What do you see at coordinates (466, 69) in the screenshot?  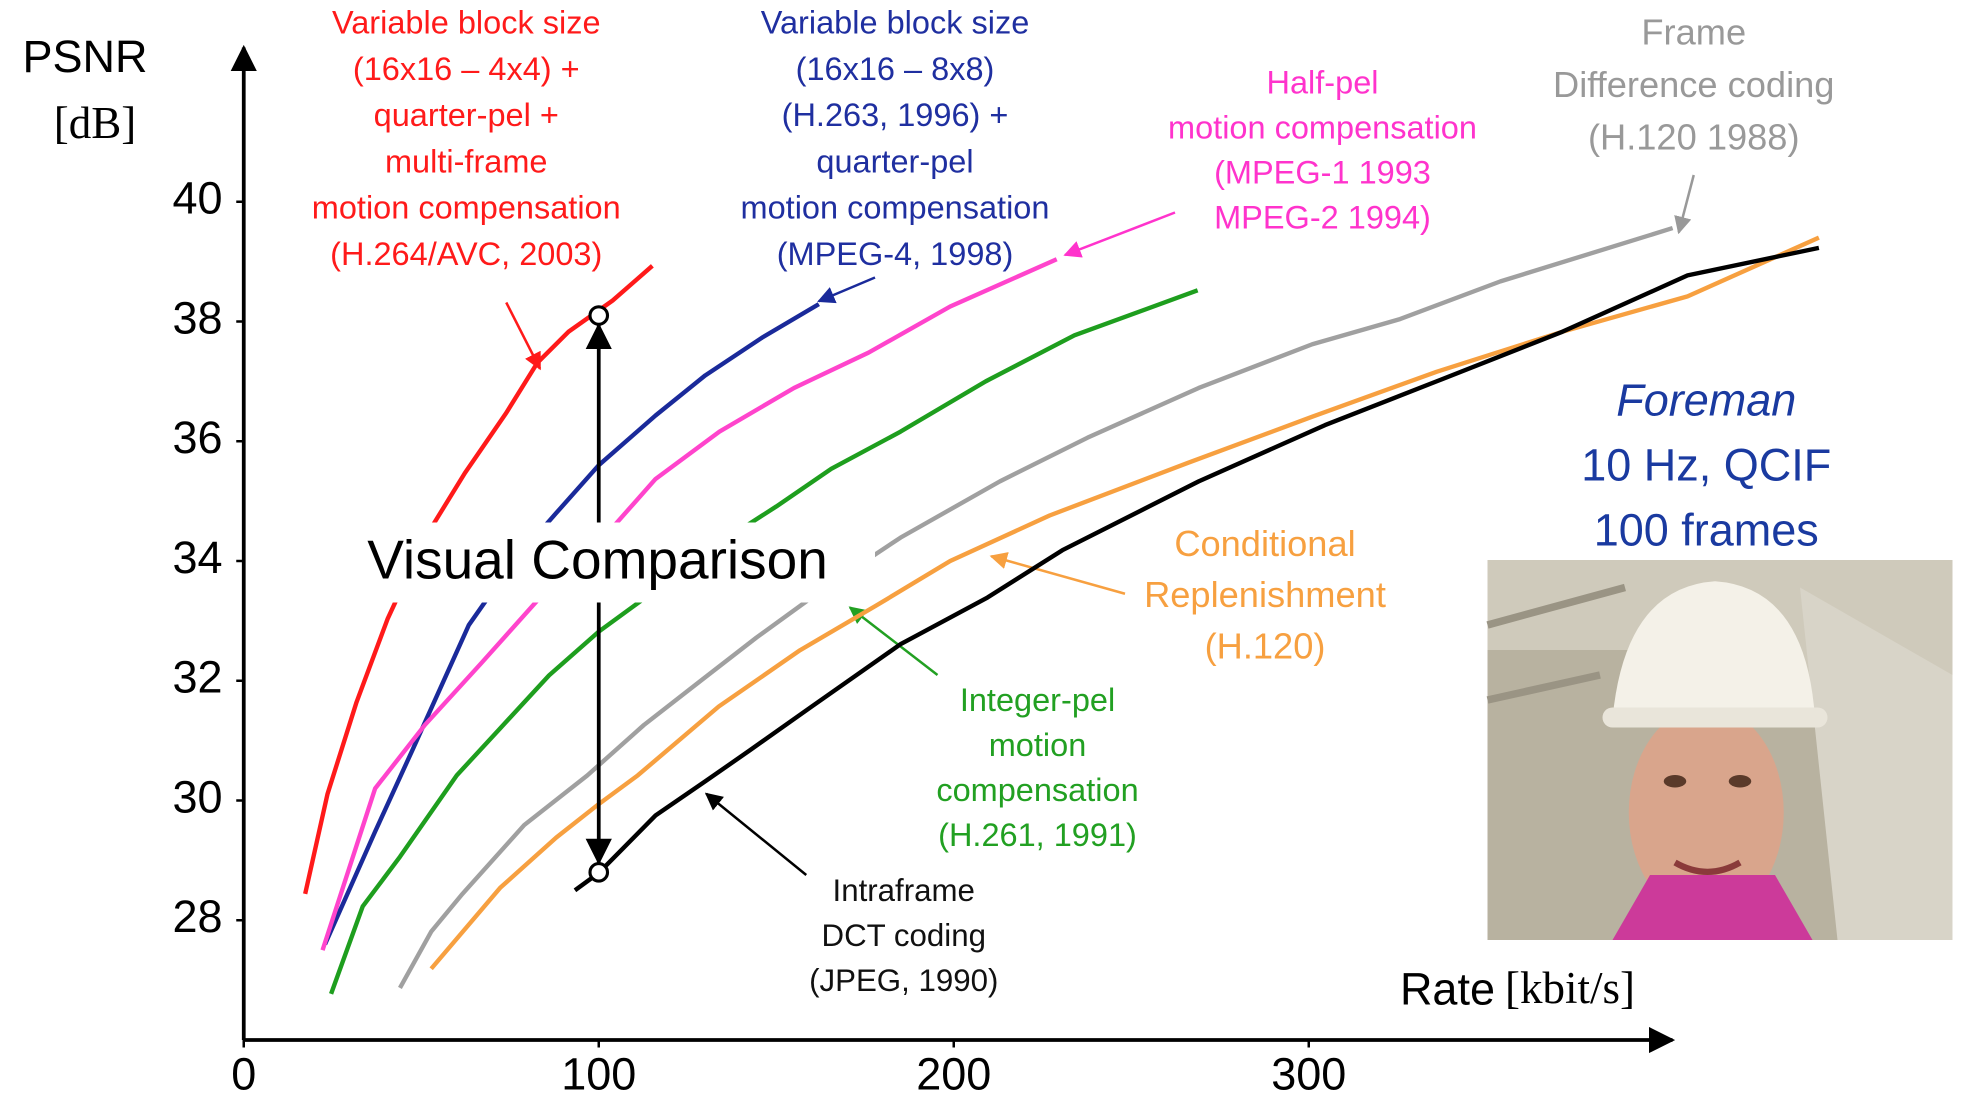 I see `annotation: (16x16 – 4x4) +` at bounding box center [466, 69].